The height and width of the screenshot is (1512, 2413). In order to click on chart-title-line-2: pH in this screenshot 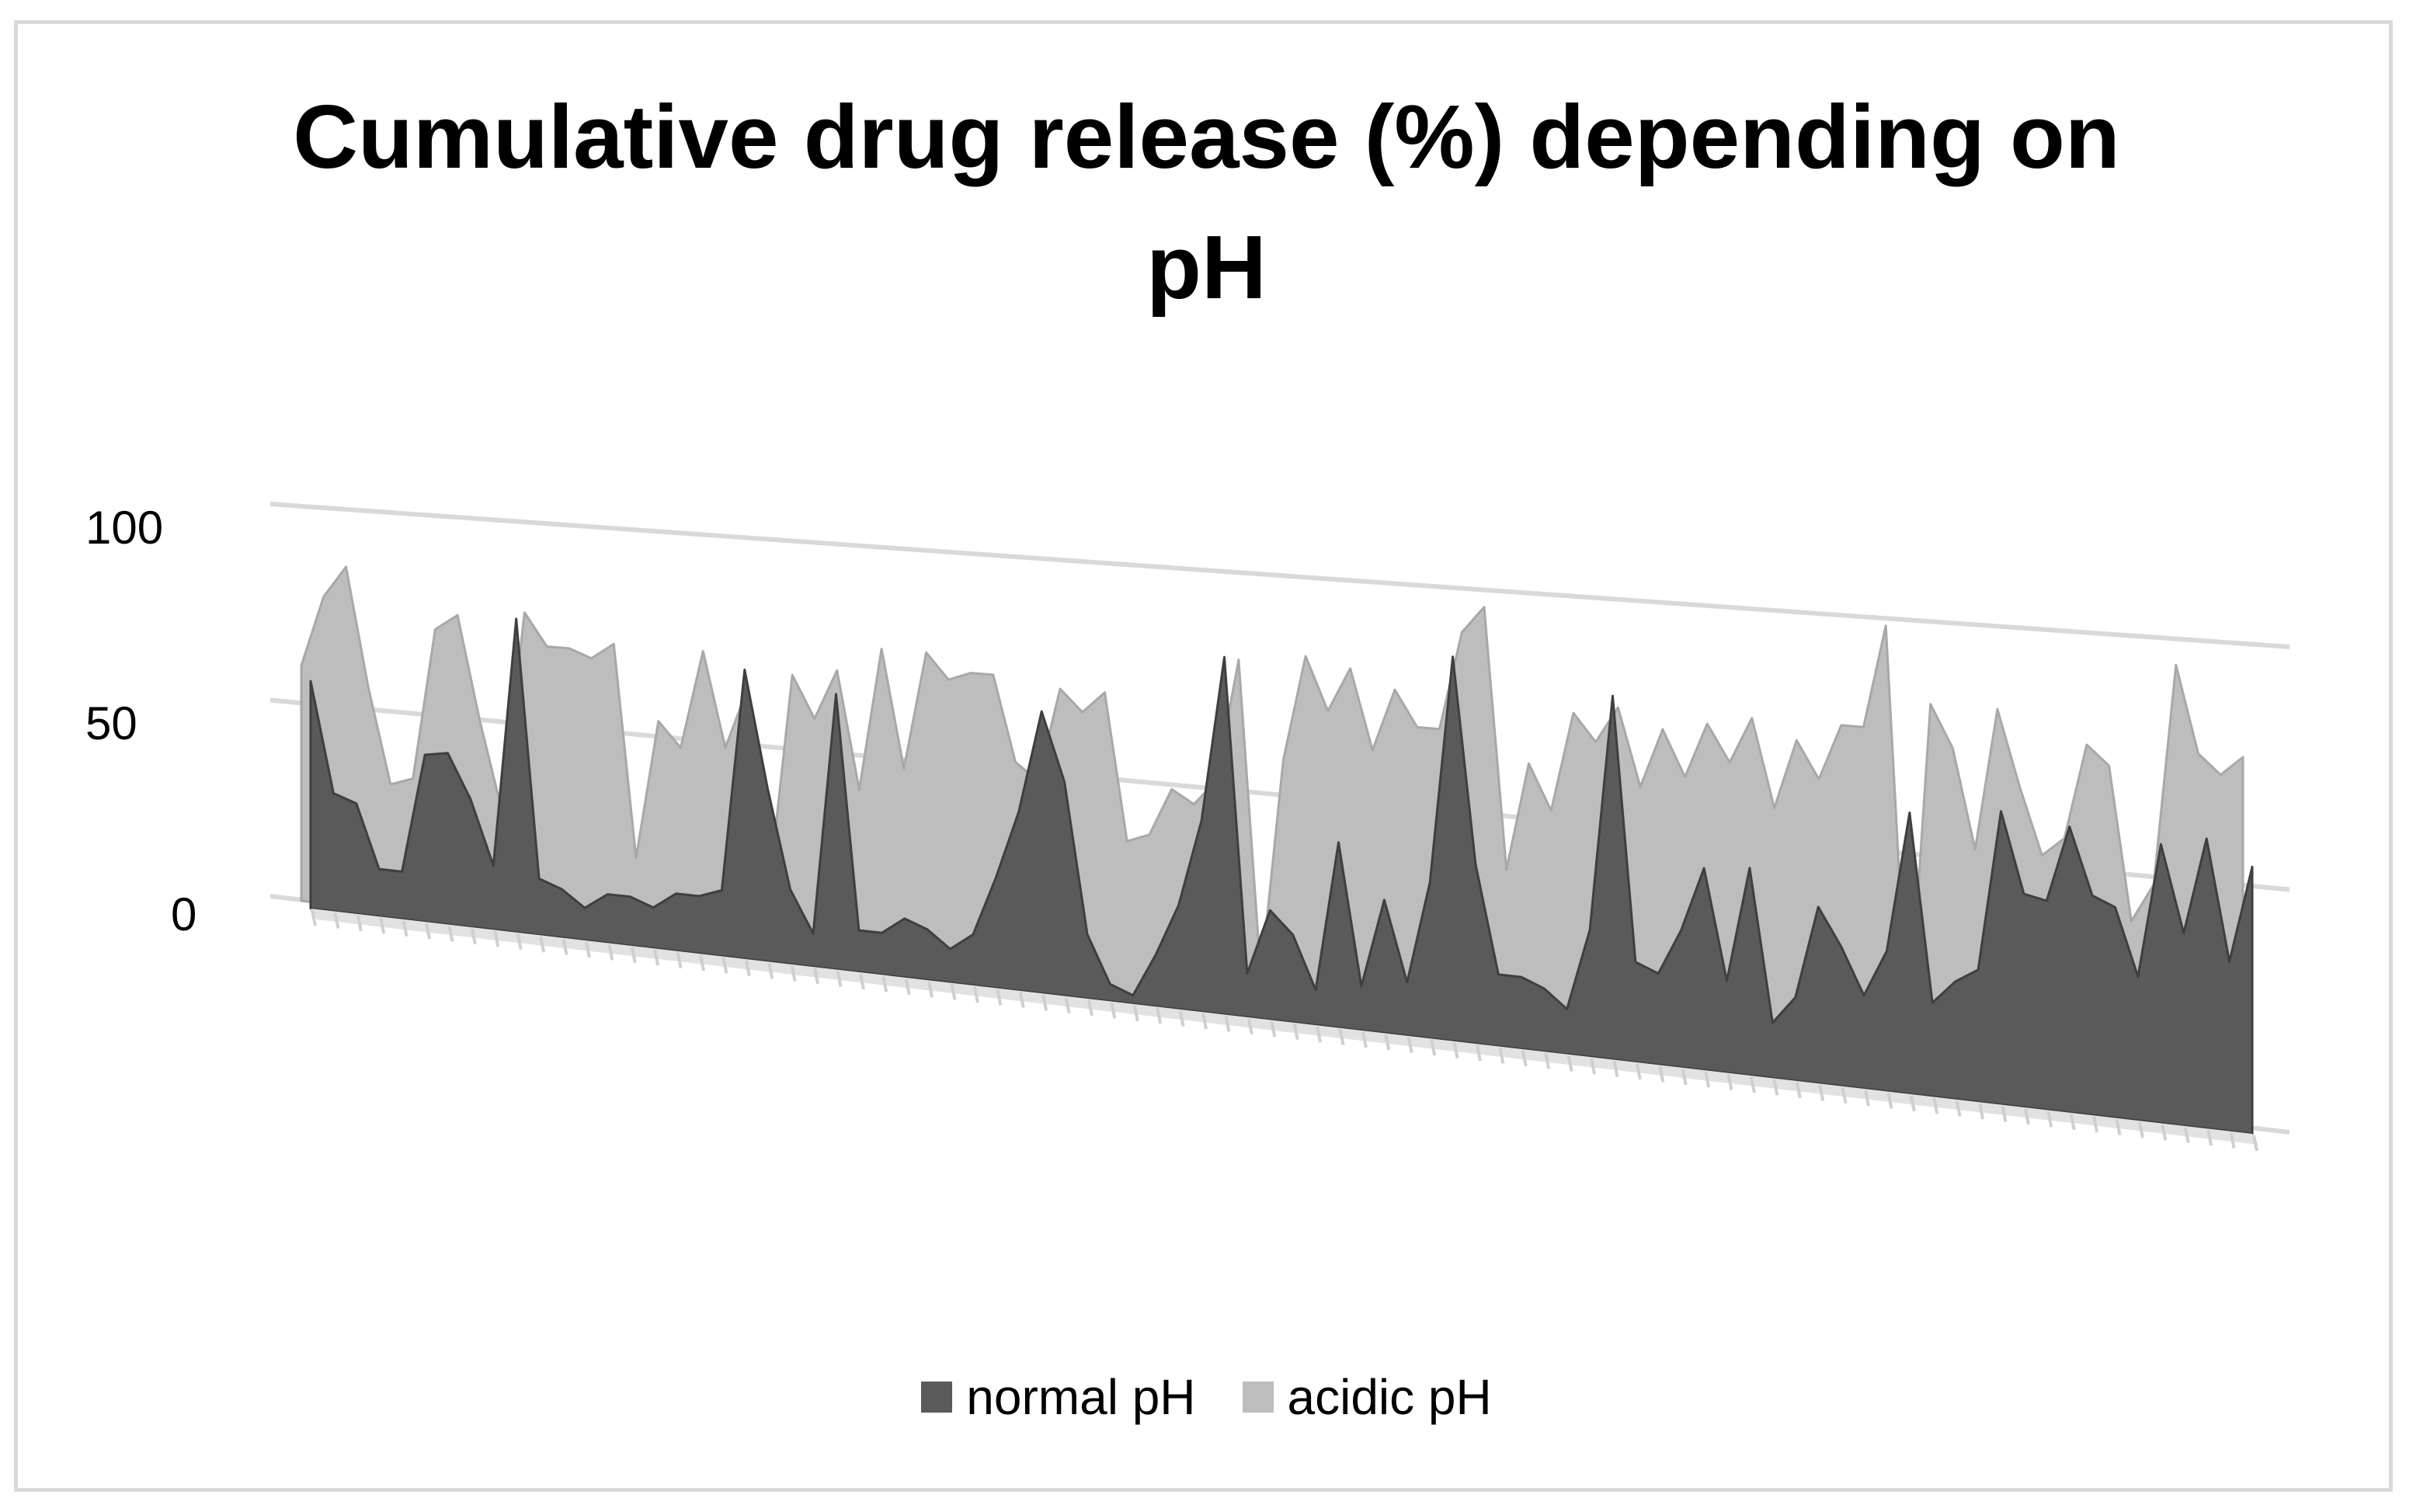, I will do `click(1206, 267)`.